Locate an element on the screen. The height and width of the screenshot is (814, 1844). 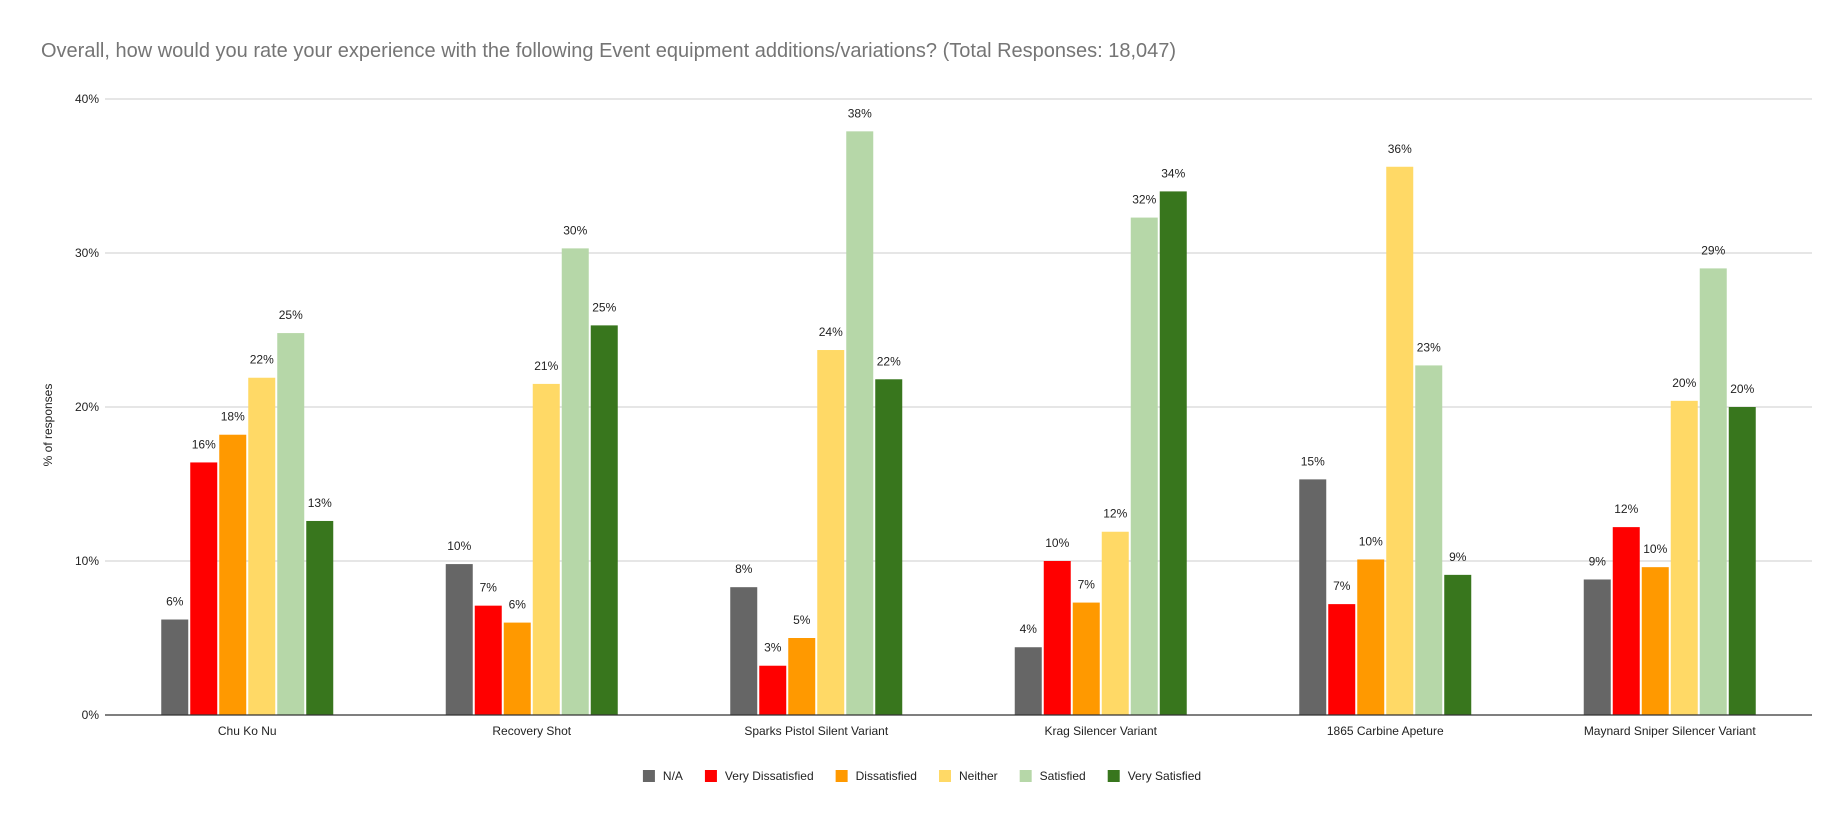
legend-label: N/A is located at coordinates (673, 776).